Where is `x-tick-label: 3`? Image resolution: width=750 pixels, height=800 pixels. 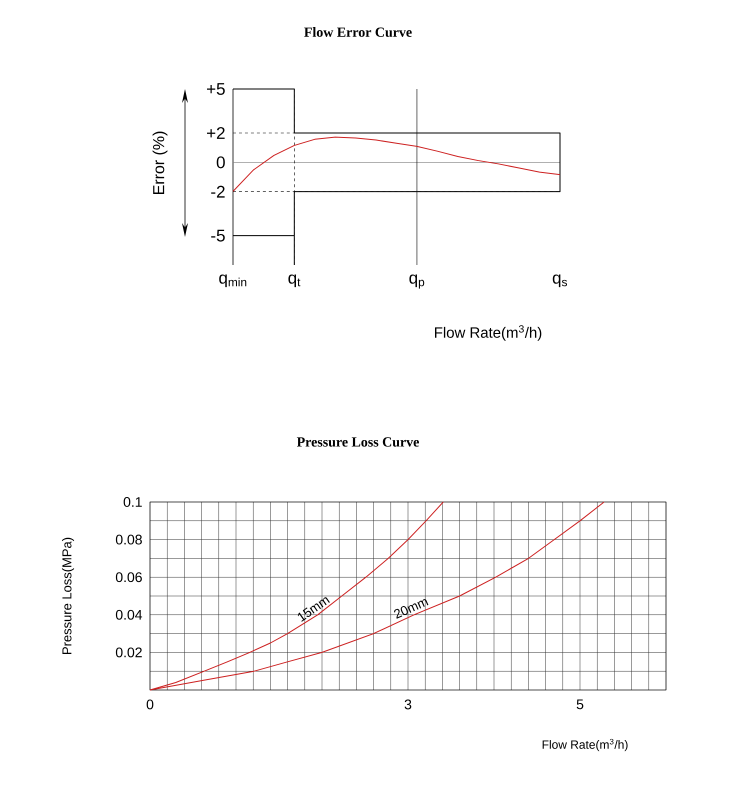 x-tick-label: 3 is located at coordinates (408, 704).